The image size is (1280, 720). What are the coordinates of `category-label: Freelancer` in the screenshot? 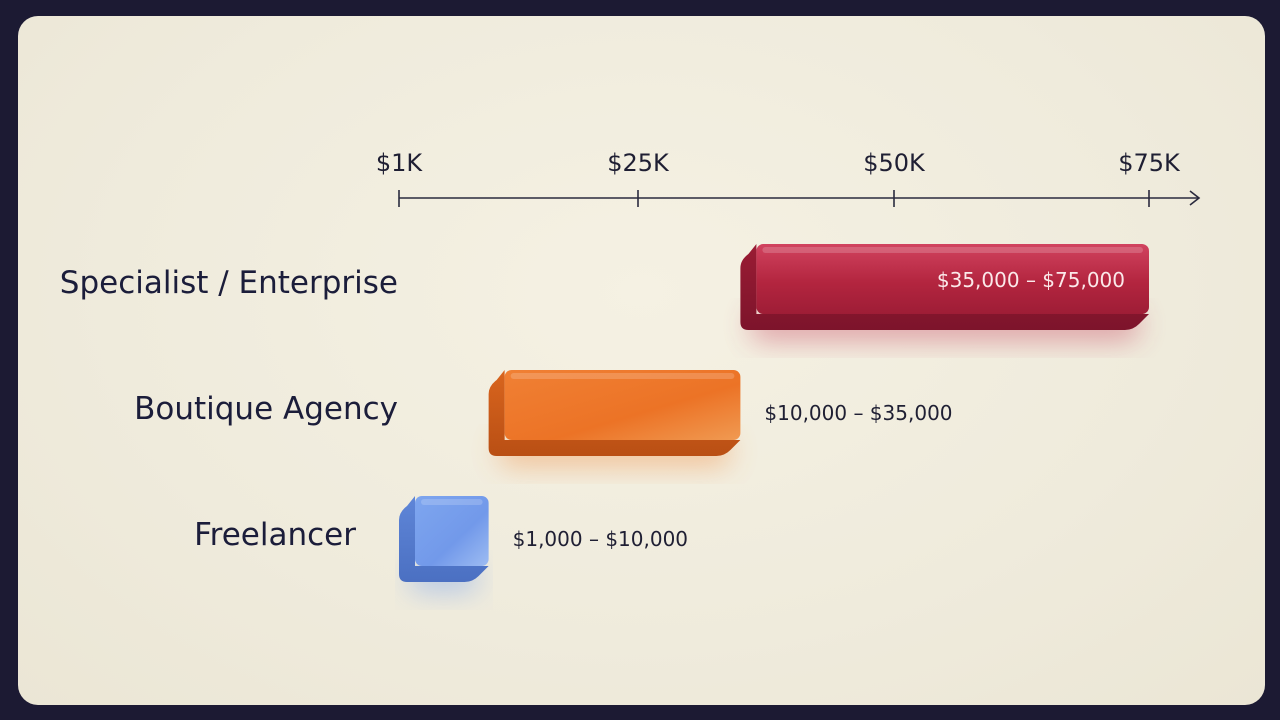 It's located at (275, 535).